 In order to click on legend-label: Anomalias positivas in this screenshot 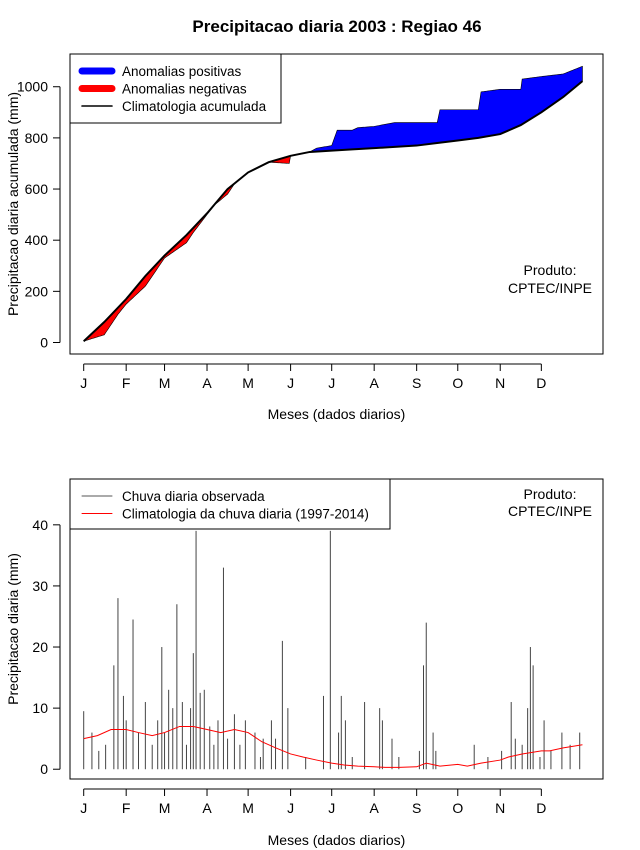, I will do `click(182, 71)`.